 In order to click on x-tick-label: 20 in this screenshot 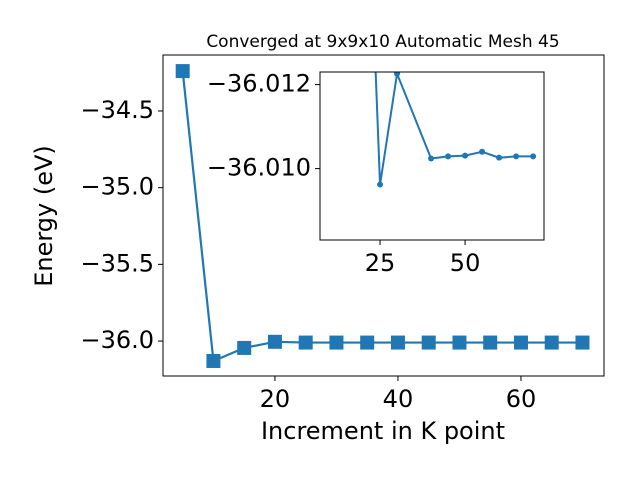, I will do `click(275, 399)`.